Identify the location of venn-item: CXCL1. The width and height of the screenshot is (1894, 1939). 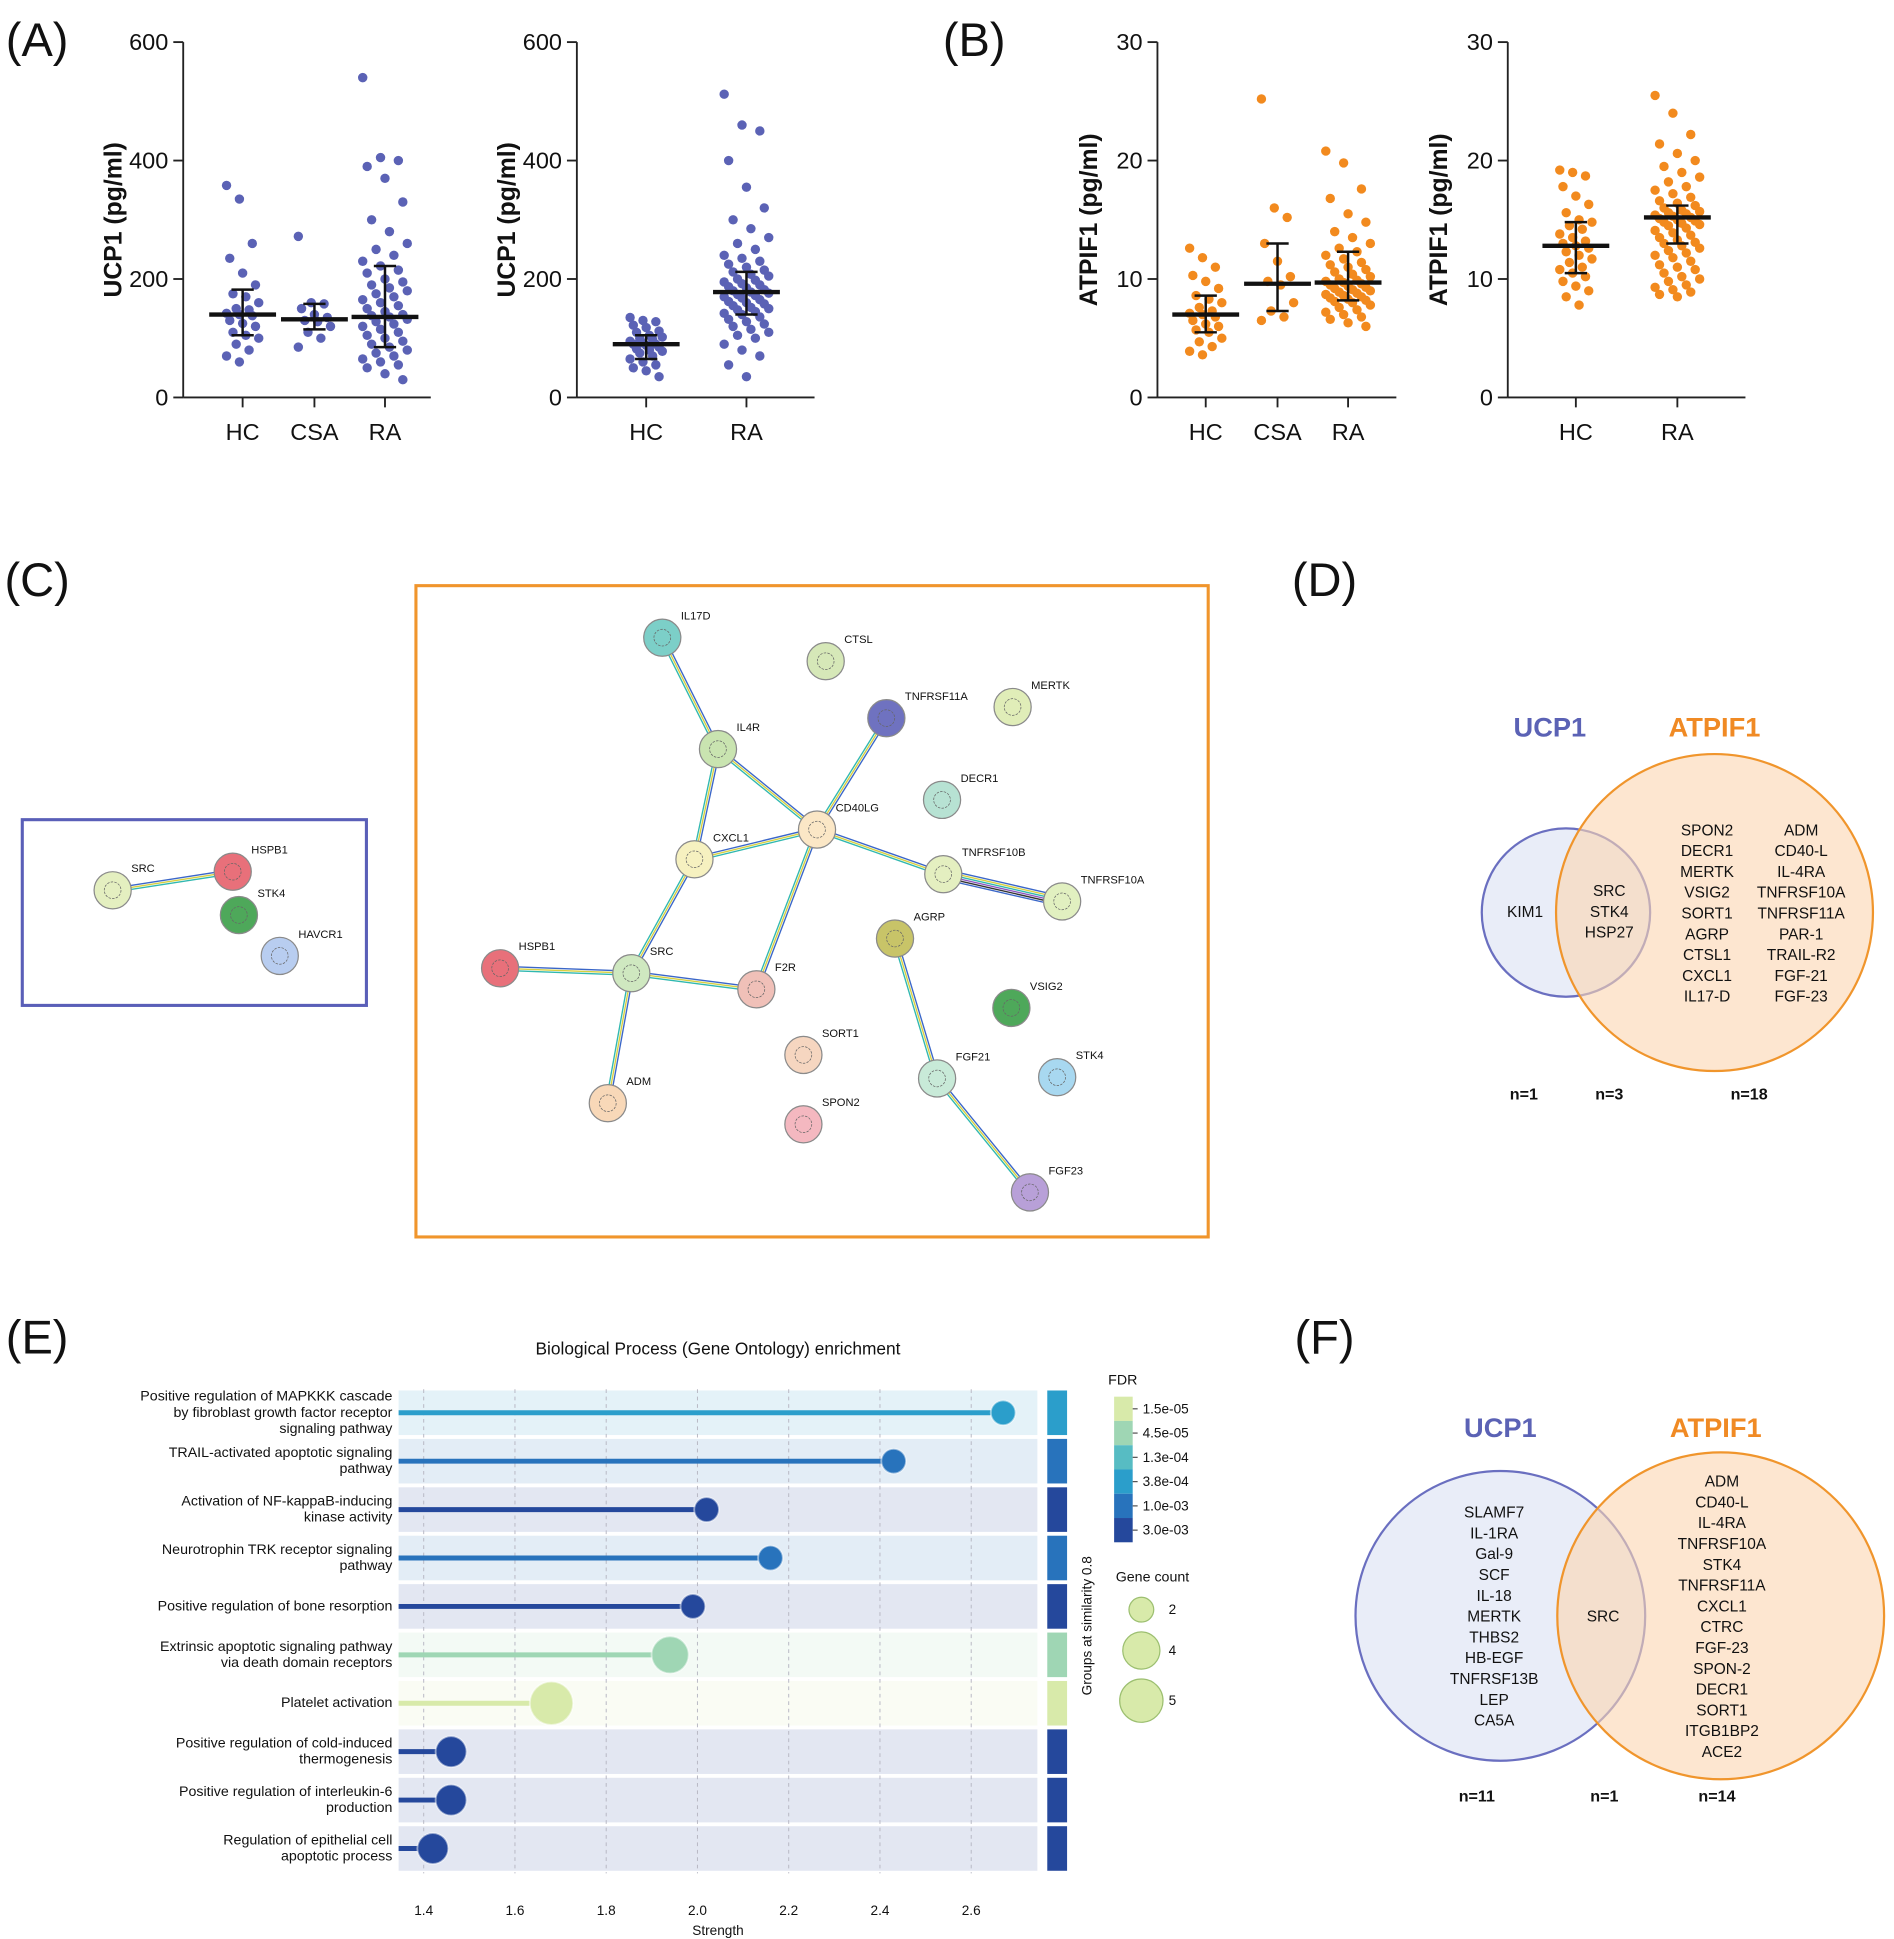
(1722, 1606).